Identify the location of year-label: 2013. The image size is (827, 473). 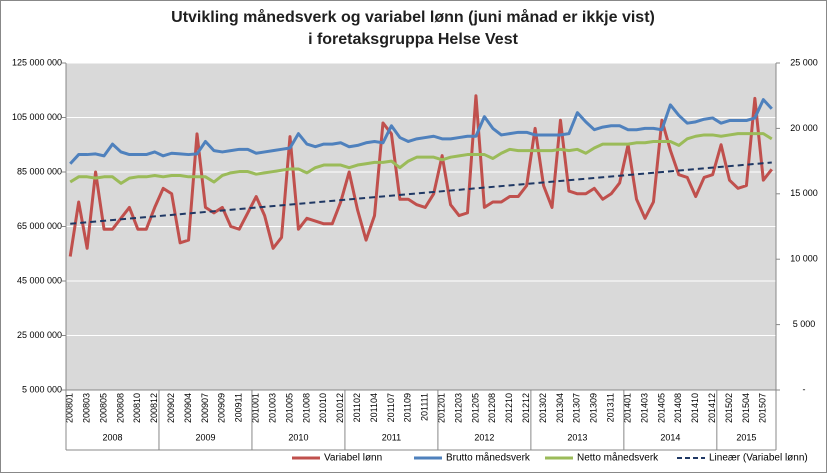
(577, 437).